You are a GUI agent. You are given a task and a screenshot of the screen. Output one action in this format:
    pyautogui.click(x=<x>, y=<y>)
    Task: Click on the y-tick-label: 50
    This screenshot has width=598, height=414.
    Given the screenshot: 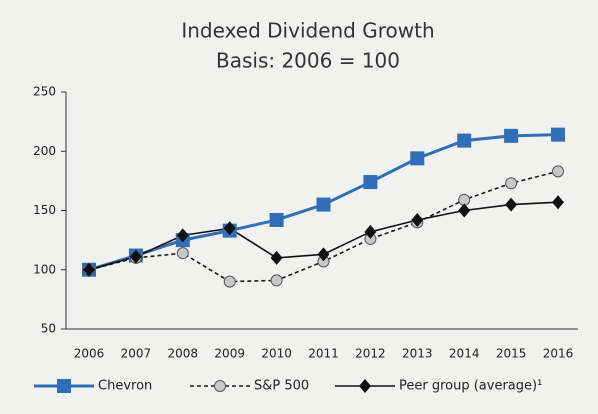 What is the action you would take?
    pyautogui.click(x=48, y=329)
    